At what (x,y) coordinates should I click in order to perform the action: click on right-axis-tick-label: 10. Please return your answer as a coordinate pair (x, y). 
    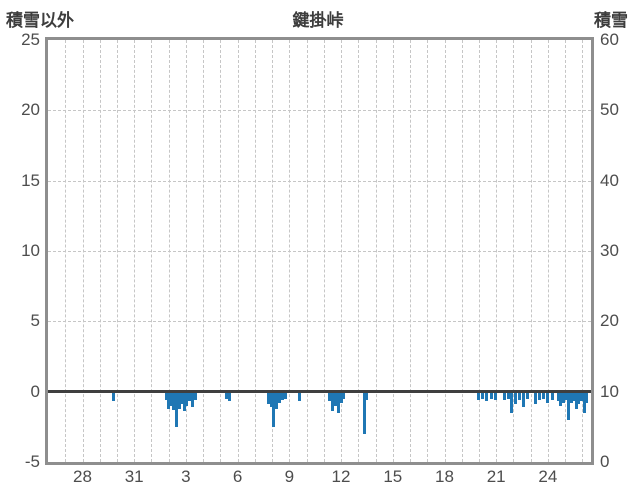
    Looking at the image, I should click on (609, 391).